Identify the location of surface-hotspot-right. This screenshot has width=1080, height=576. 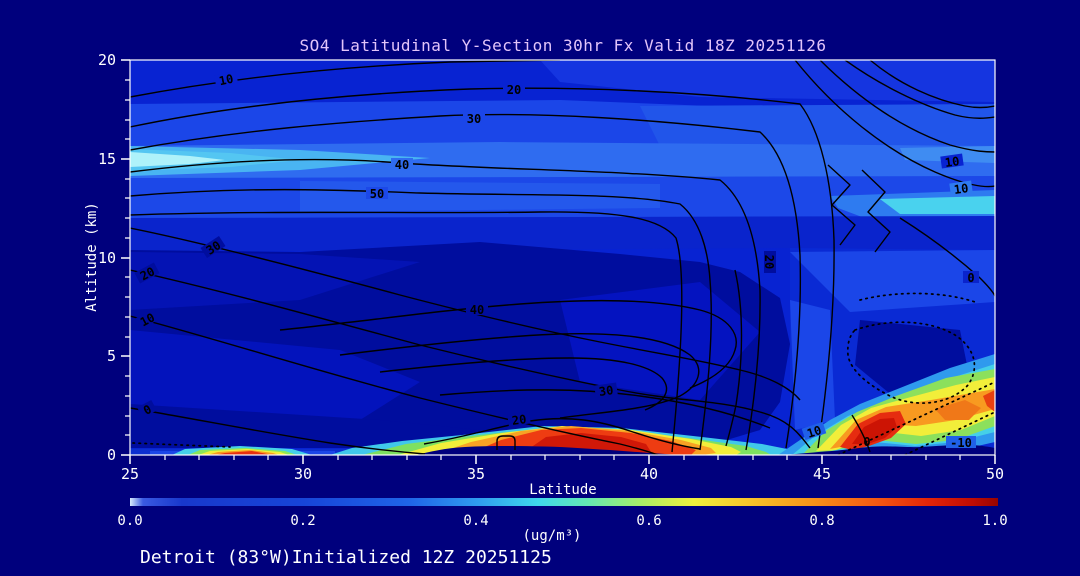
(886, 404).